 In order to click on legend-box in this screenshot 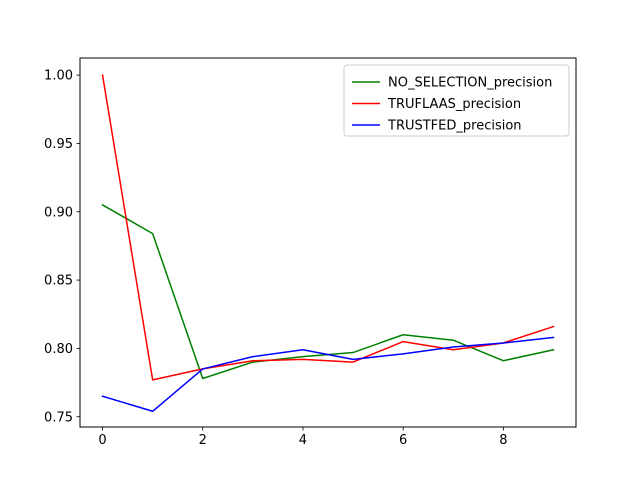, I will do `click(456, 100)`.